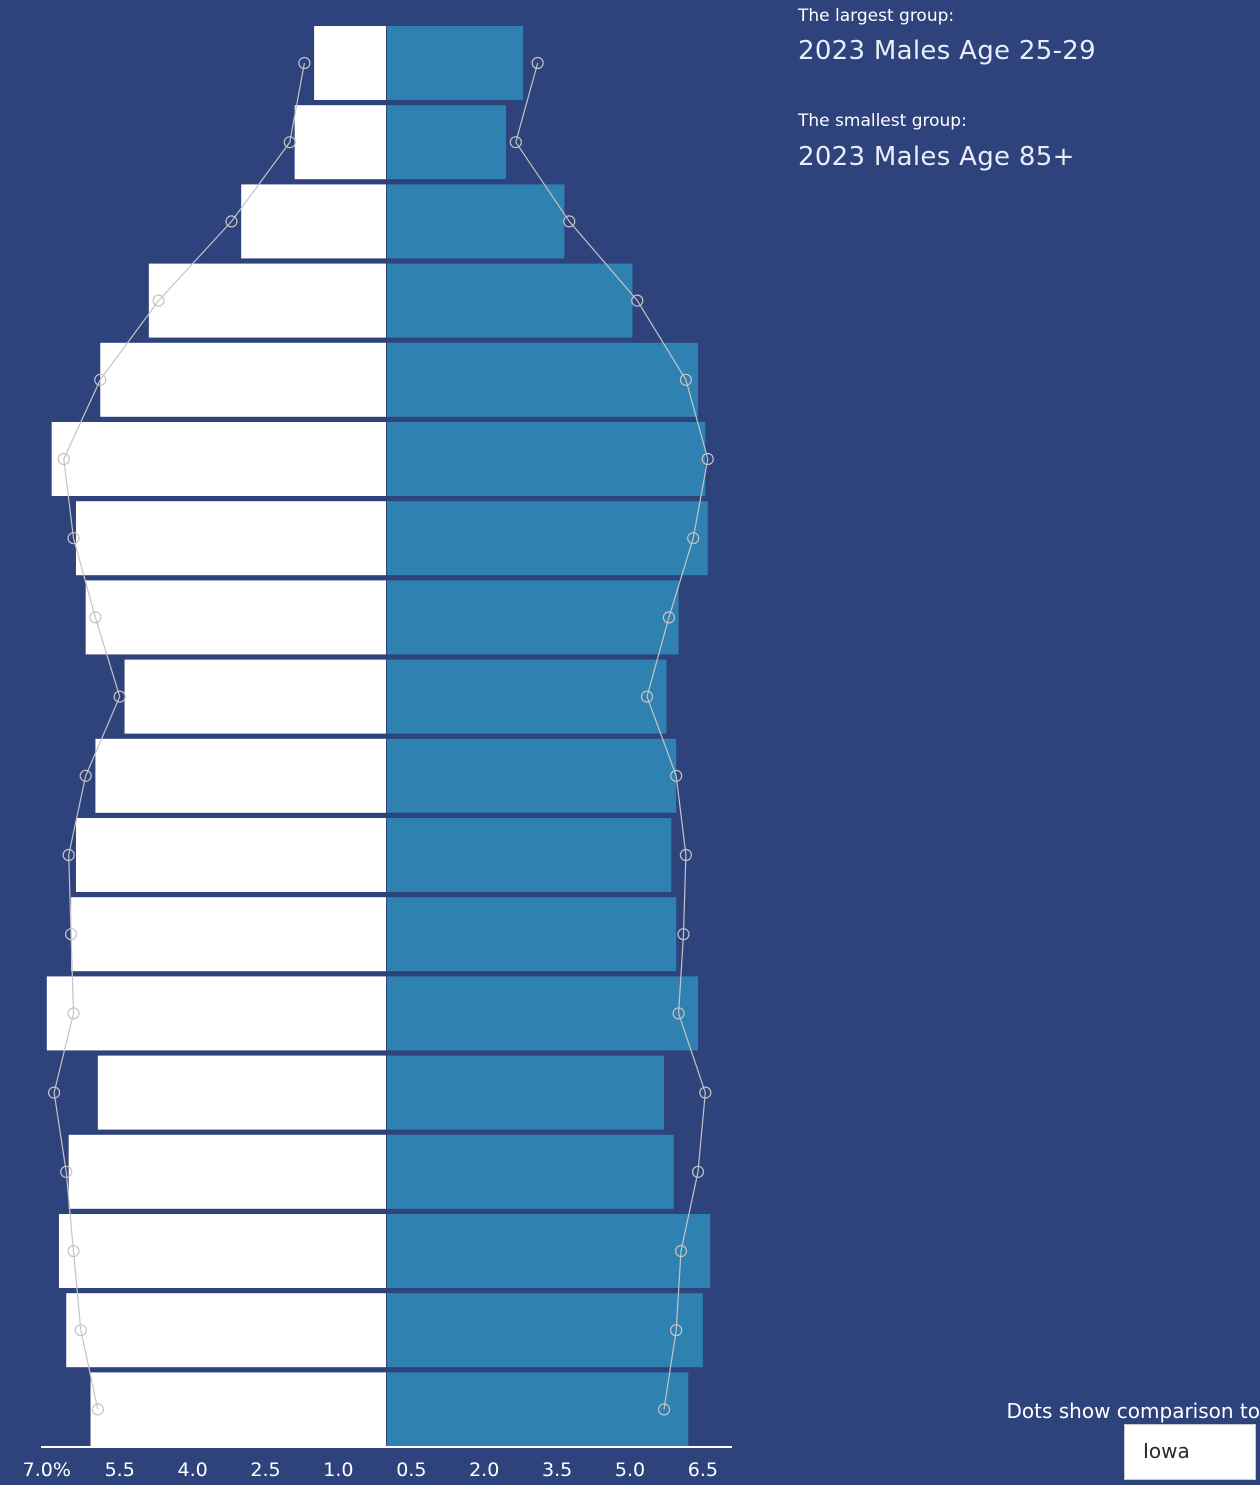 The height and width of the screenshot is (1485, 1260). I want to click on x-tick-label: 0.5, so click(411, 1470).